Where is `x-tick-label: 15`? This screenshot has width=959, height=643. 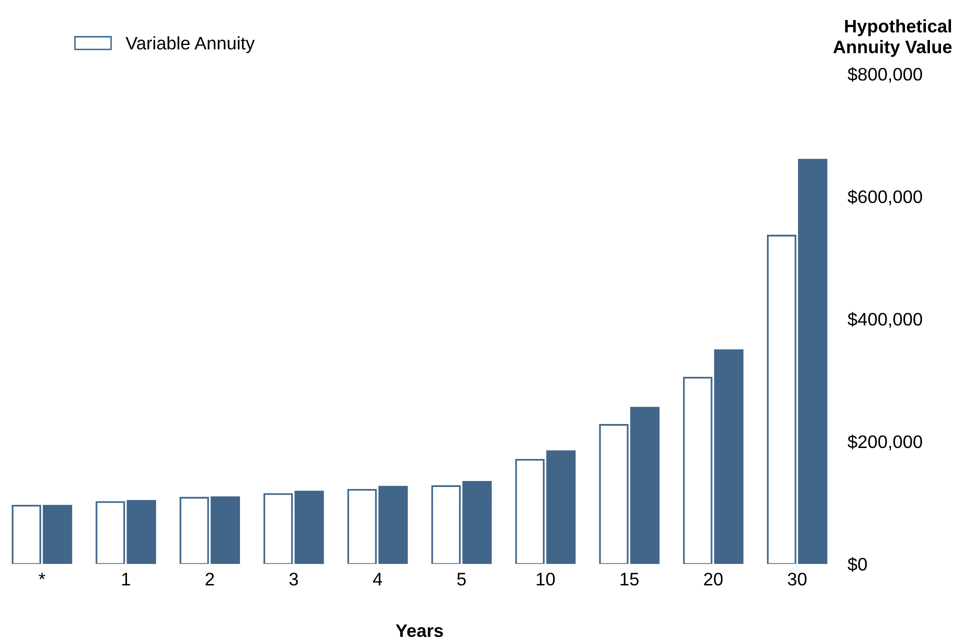
x-tick-label: 15 is located at coordinates (629, 579).